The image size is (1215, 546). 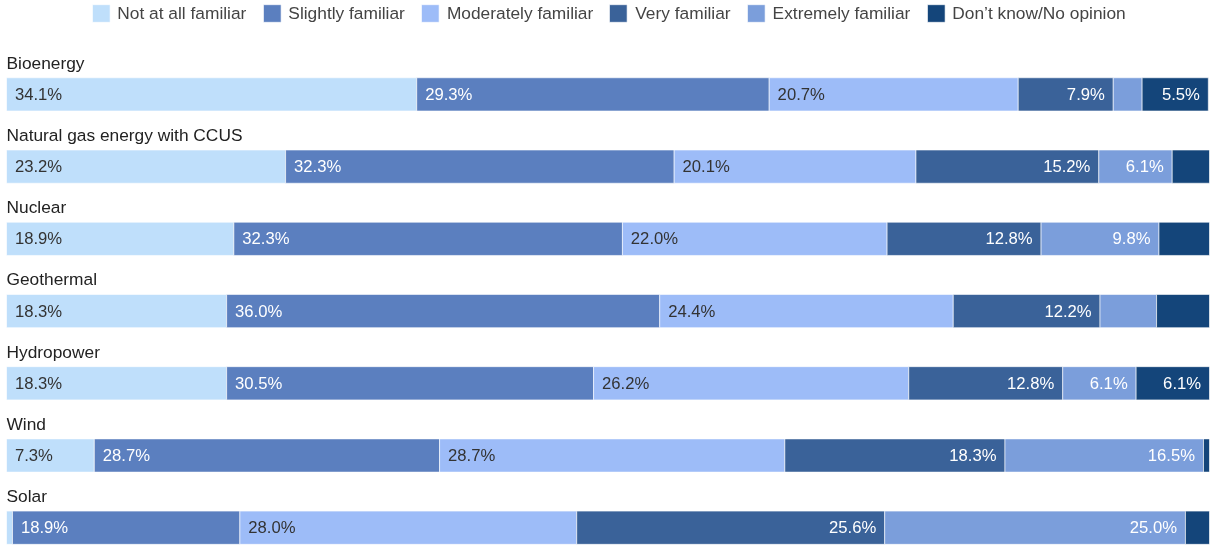 I want to click on data-label: 25.6%, so click(x=853, y=528).